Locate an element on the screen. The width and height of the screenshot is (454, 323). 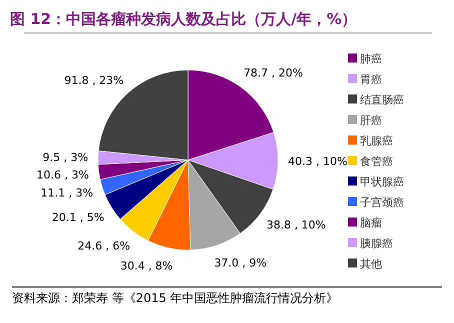
legend-label: 脑瘤 is located at coordinates (371, 223).